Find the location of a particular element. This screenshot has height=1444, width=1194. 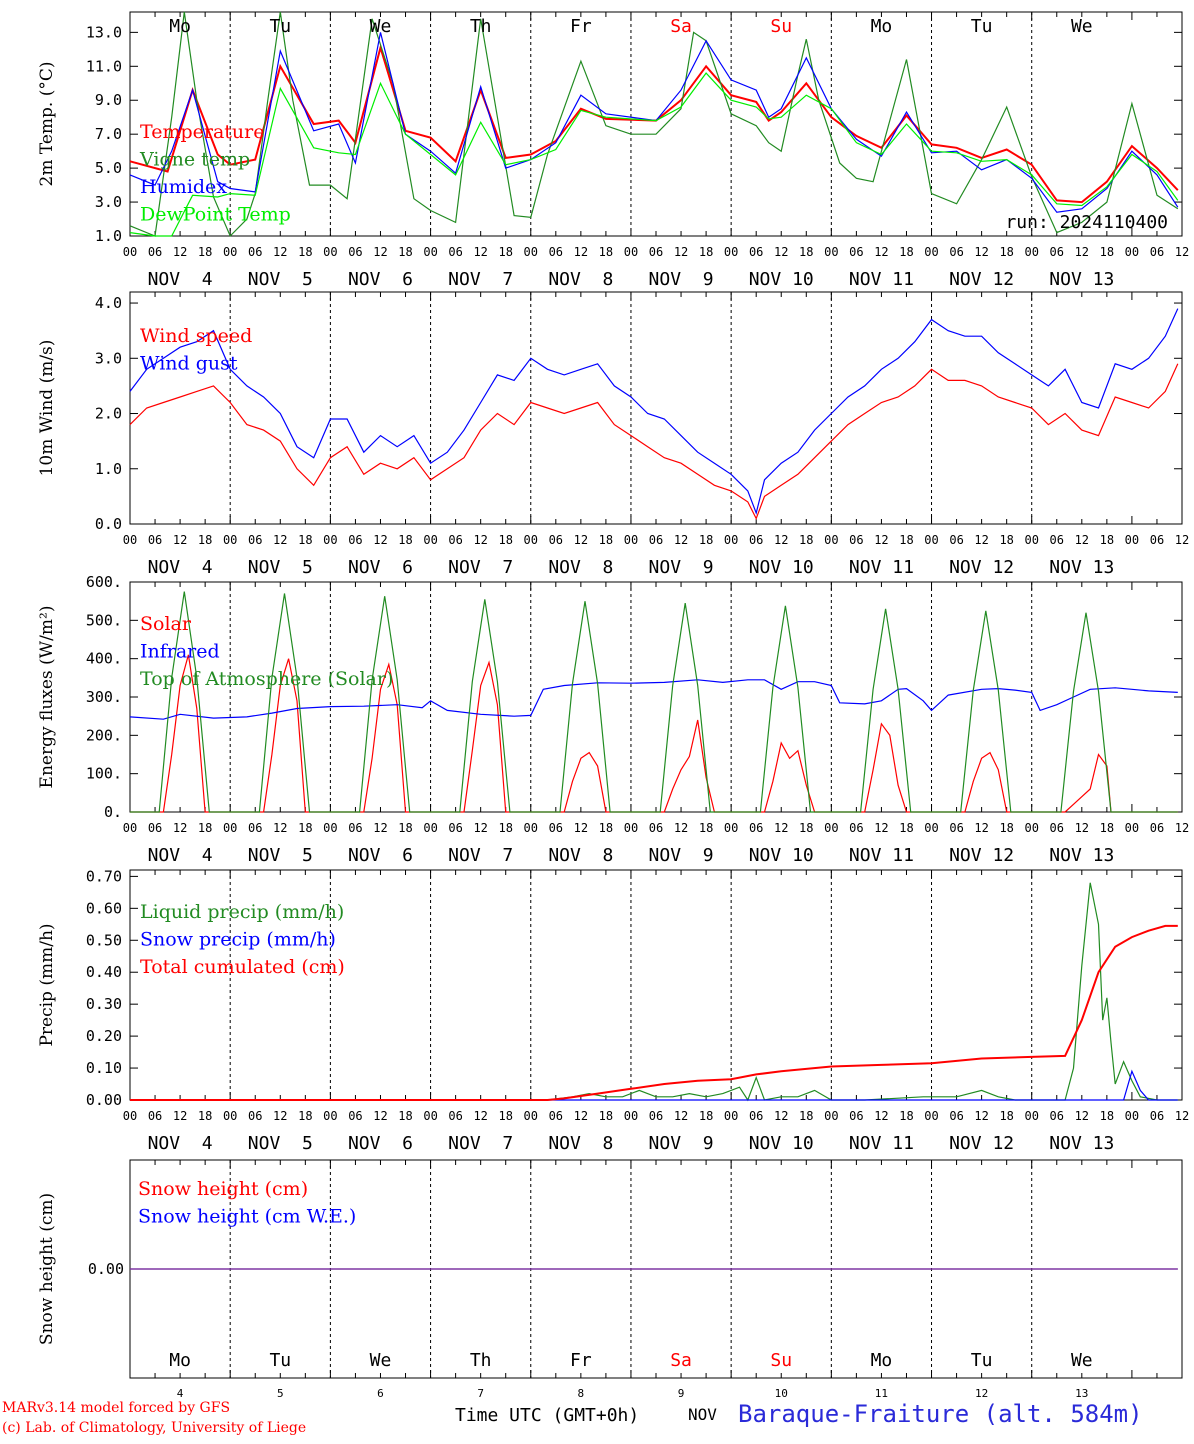

y-tick-label: 0.10 is located at coordinates (104, 1068).